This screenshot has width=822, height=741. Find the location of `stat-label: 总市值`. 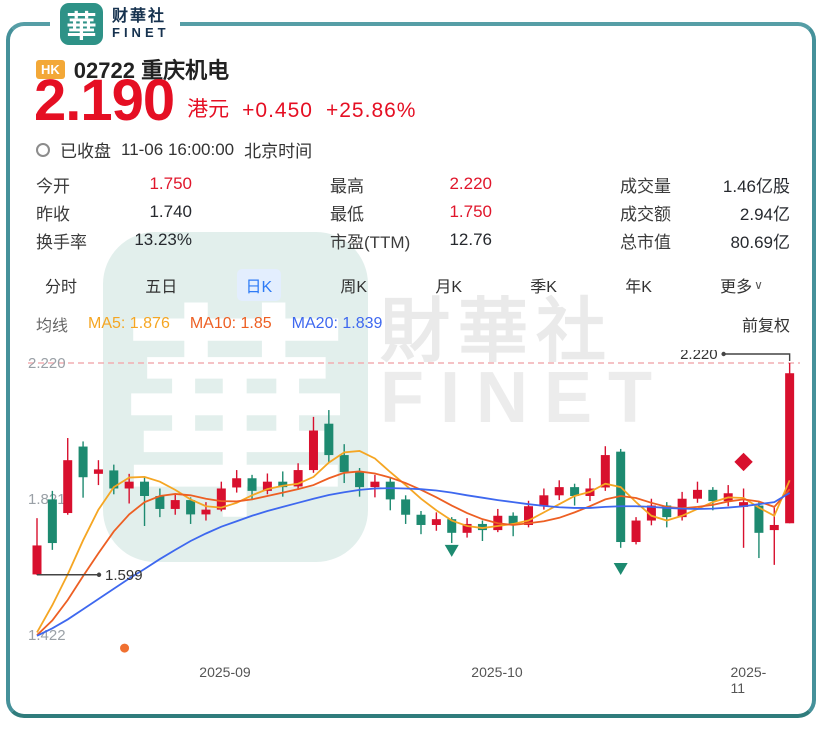

stat-label: 总市值 is located at coordinates (645, 242).